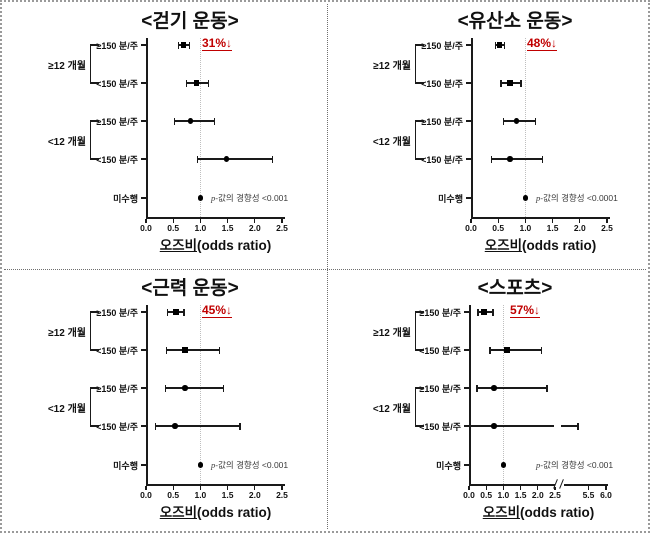  I want to click on x-axis-label-en: (odds ratio), so click(234, 512).